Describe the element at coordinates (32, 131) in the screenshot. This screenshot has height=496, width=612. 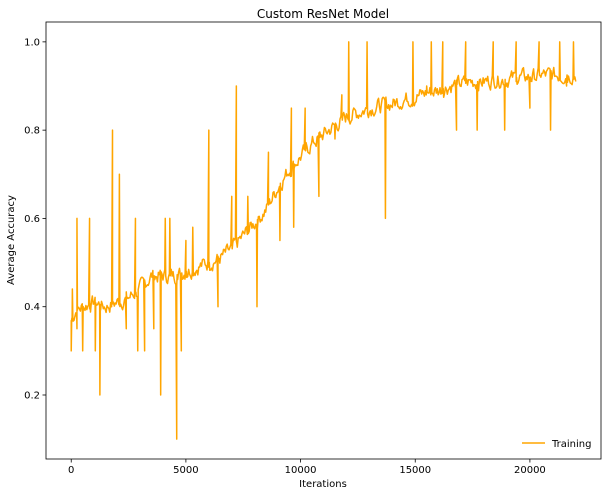
I see `y-tick-label: 0.8` at that location.